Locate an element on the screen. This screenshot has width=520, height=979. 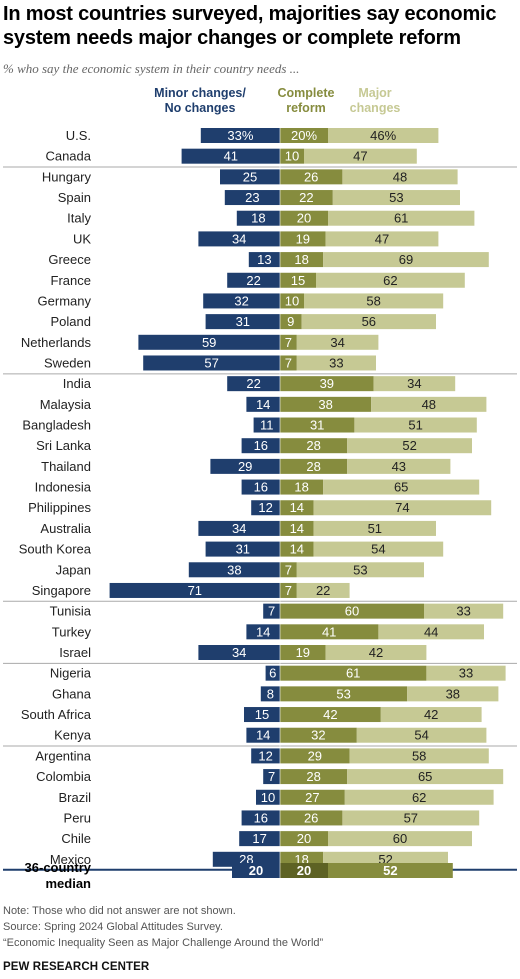
value-label-major: 22 is located at coordinates (323, 590).